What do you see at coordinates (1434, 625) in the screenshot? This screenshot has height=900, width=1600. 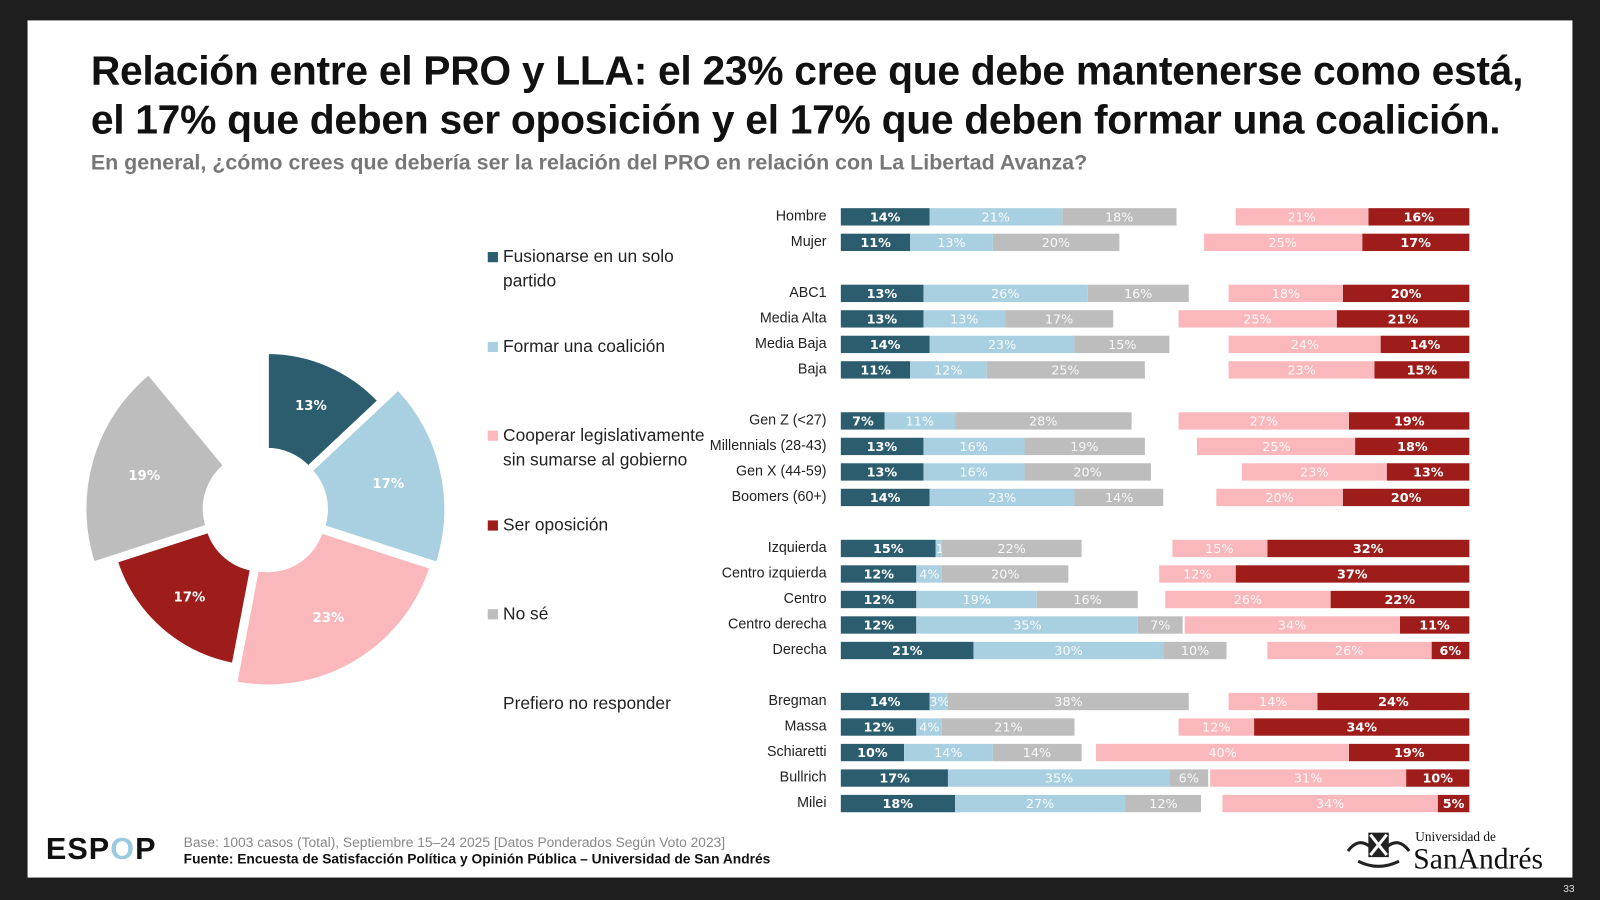 I see `bar-segment-oposicion: 11%` at bounding box center [1434, 625].